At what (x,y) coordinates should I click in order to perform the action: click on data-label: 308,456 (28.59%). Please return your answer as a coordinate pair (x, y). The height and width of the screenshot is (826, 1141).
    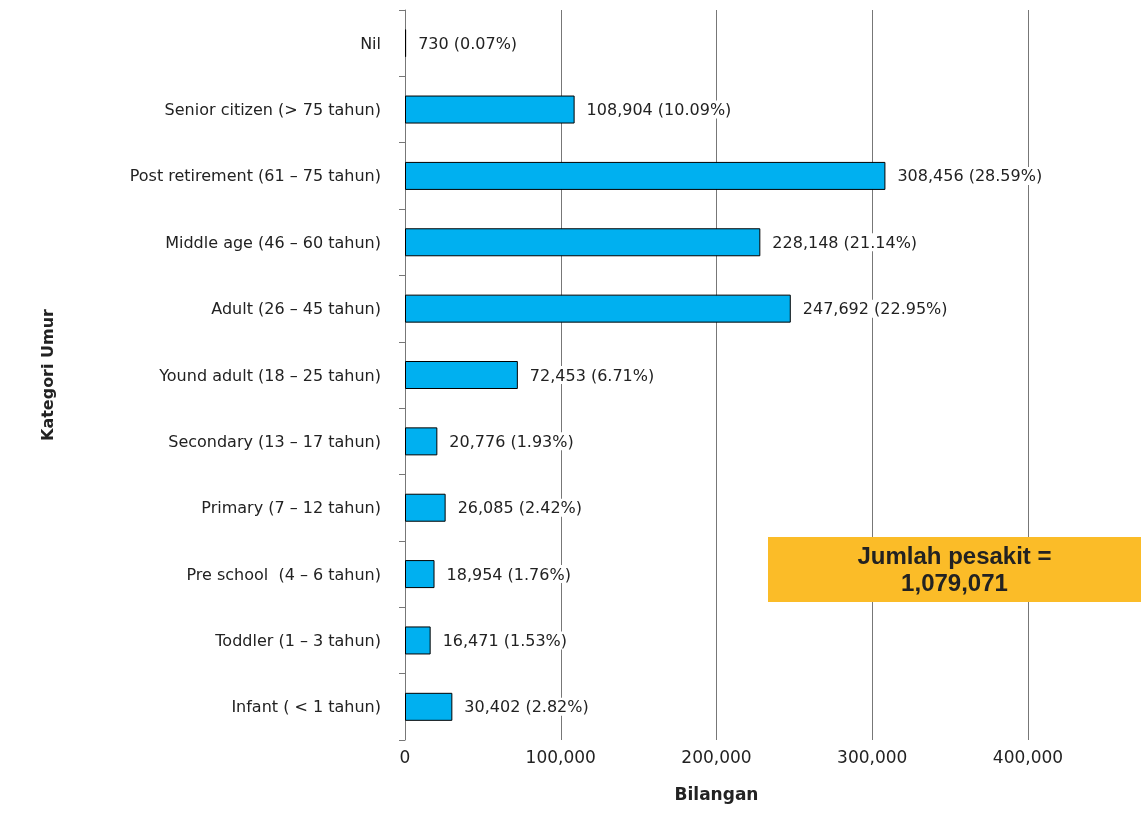
    Looking at the image, I should click on (970, 176).